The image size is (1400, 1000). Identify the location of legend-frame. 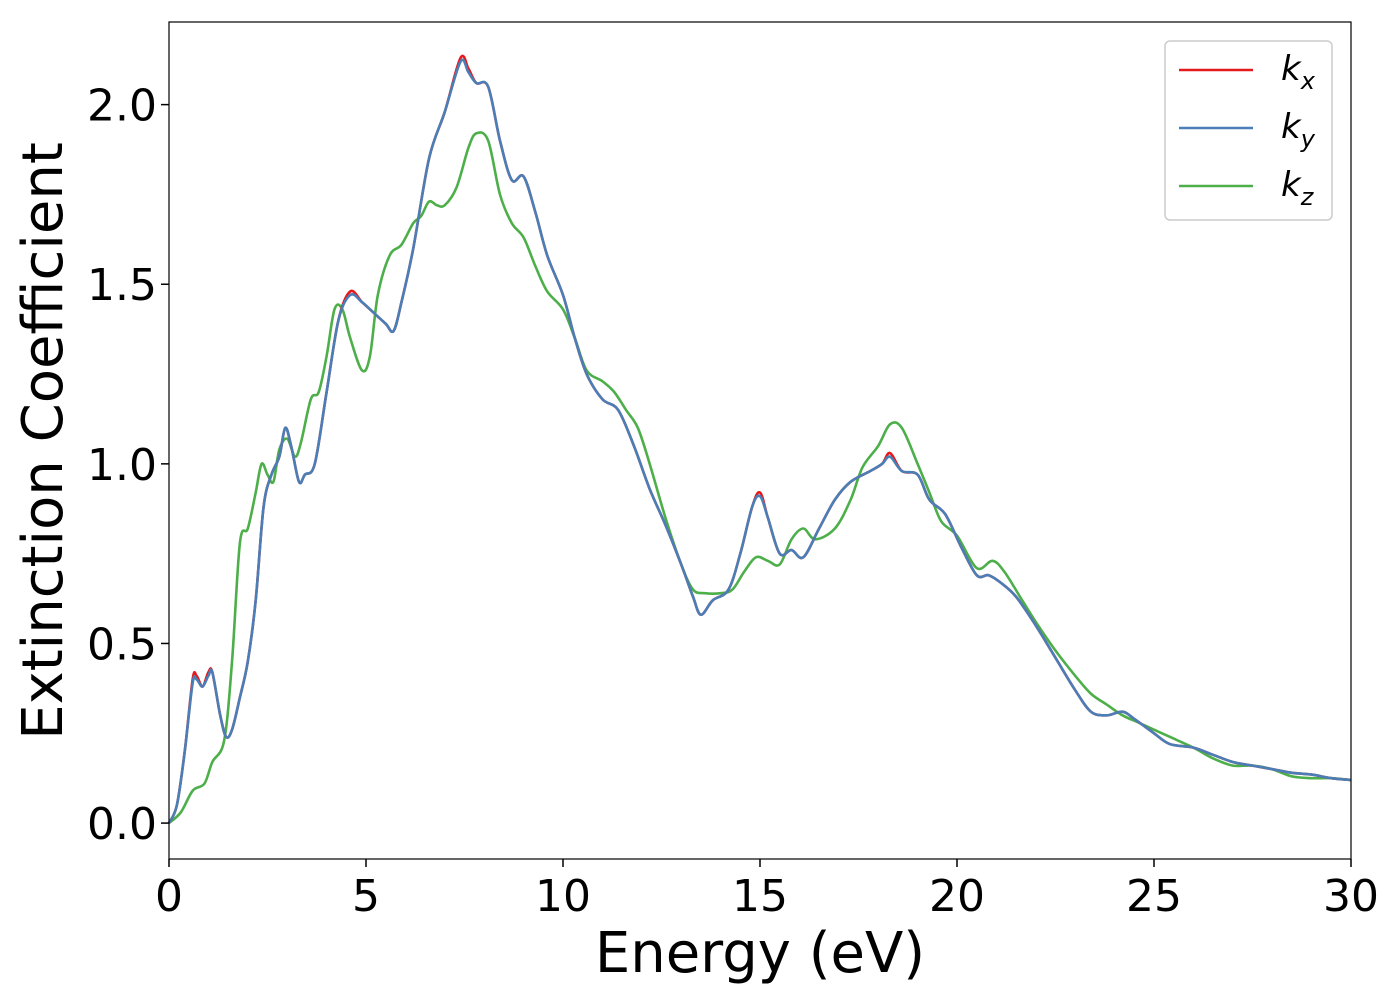
(1248, 130).